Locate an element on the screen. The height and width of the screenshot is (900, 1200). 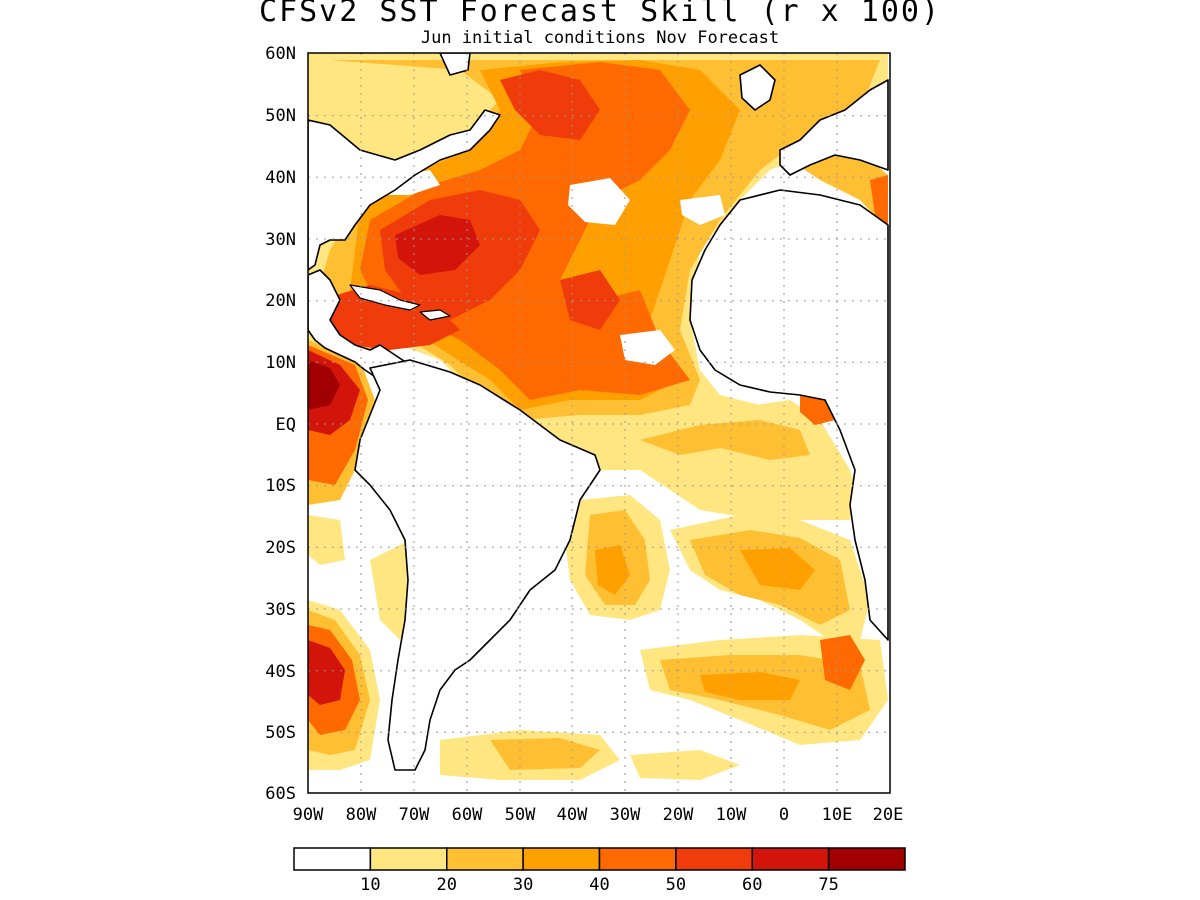
colorbar-label: 60 is located at coordinates (752, 885).